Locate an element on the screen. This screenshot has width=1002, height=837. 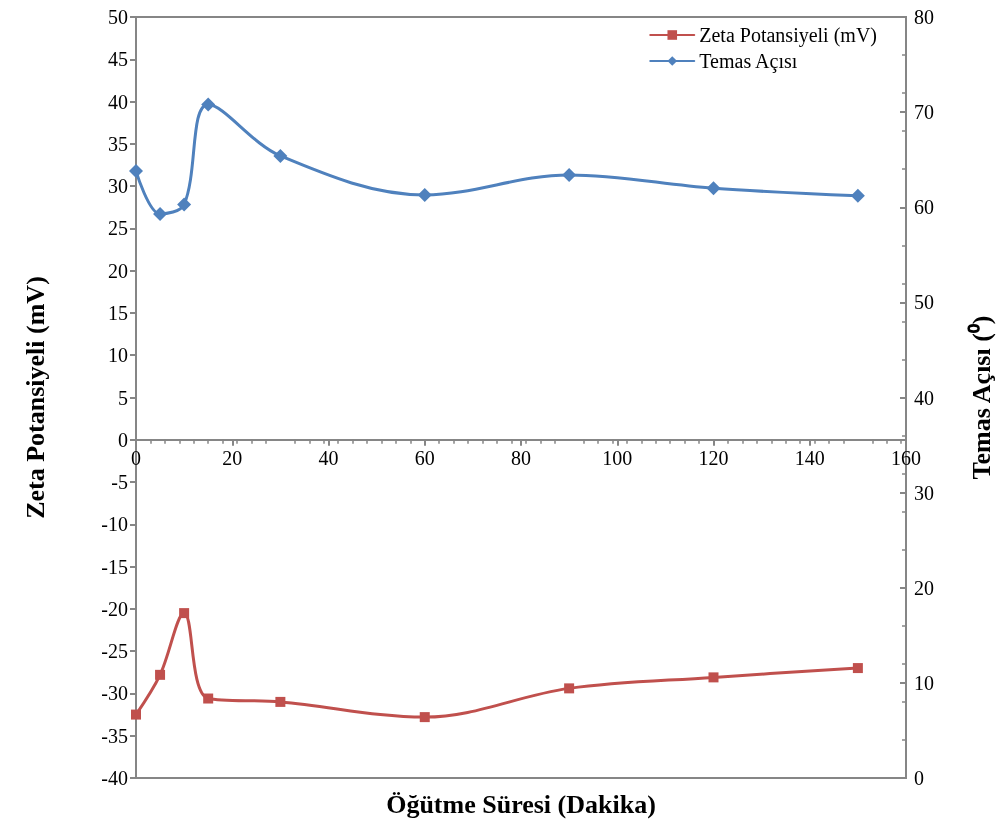
y2-tick-label: 30 is located at coordinates (924, 492).